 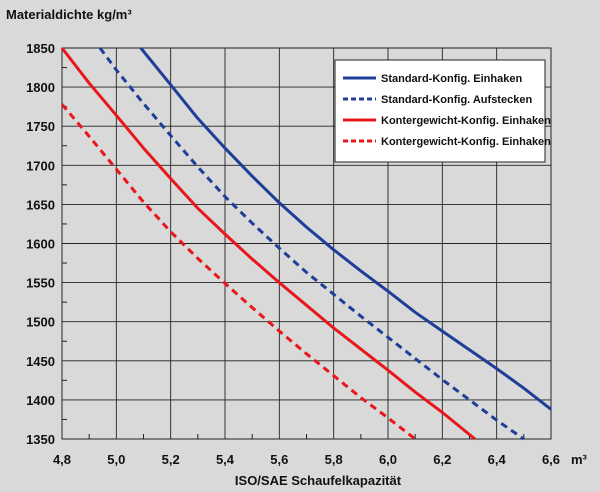 What do you see at coordinates (40, 48) in the screenshot?
I see `y-tick-label: 1850` at bounding box center [40, 48].